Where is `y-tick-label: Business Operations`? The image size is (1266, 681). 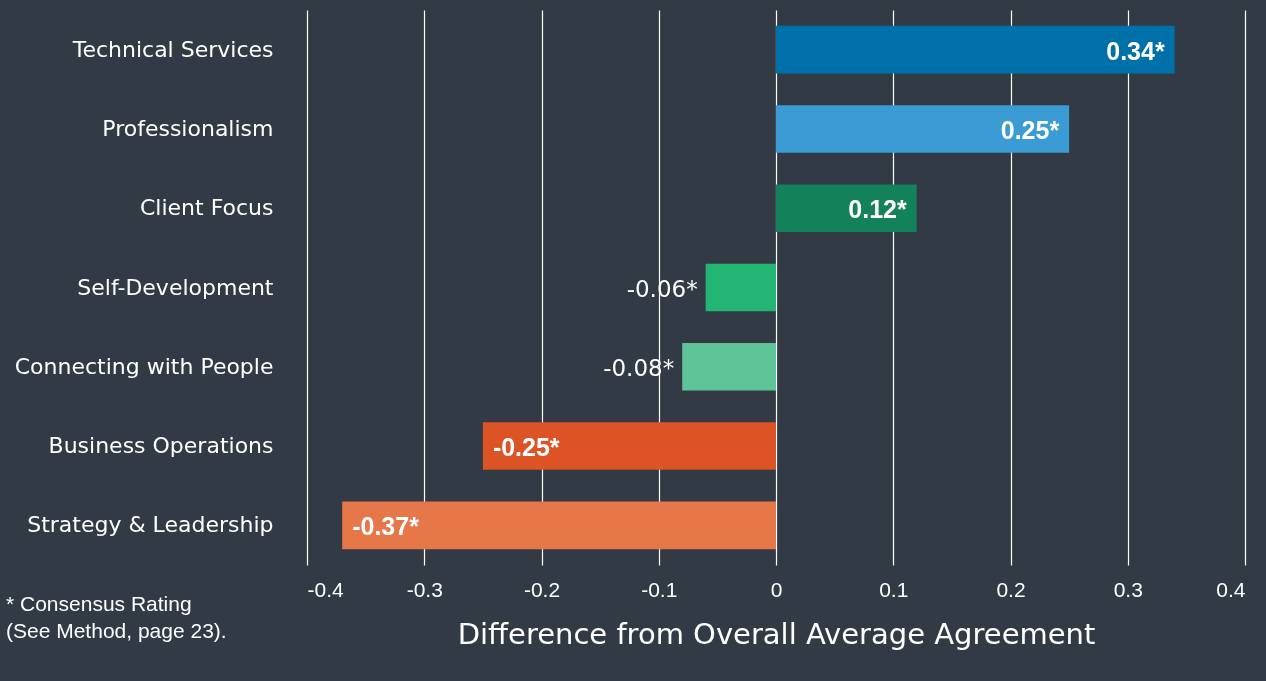
y-tick-label: Business Operations is located at coordinates (161, 446).